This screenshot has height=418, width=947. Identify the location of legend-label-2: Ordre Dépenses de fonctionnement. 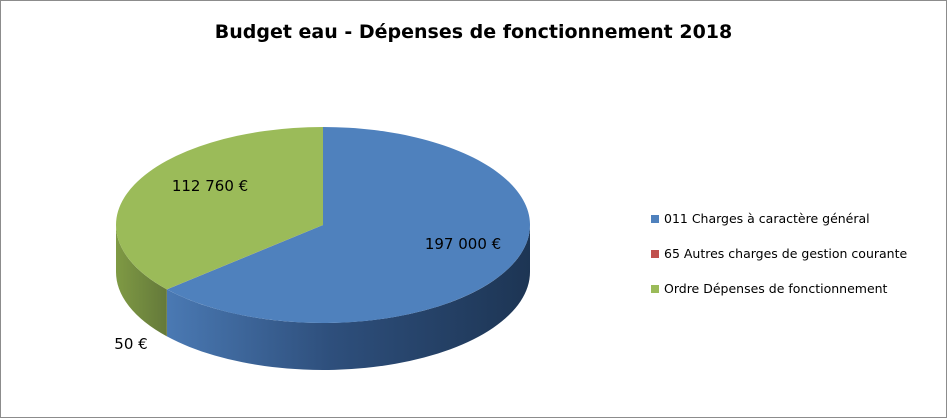
(776, 288).